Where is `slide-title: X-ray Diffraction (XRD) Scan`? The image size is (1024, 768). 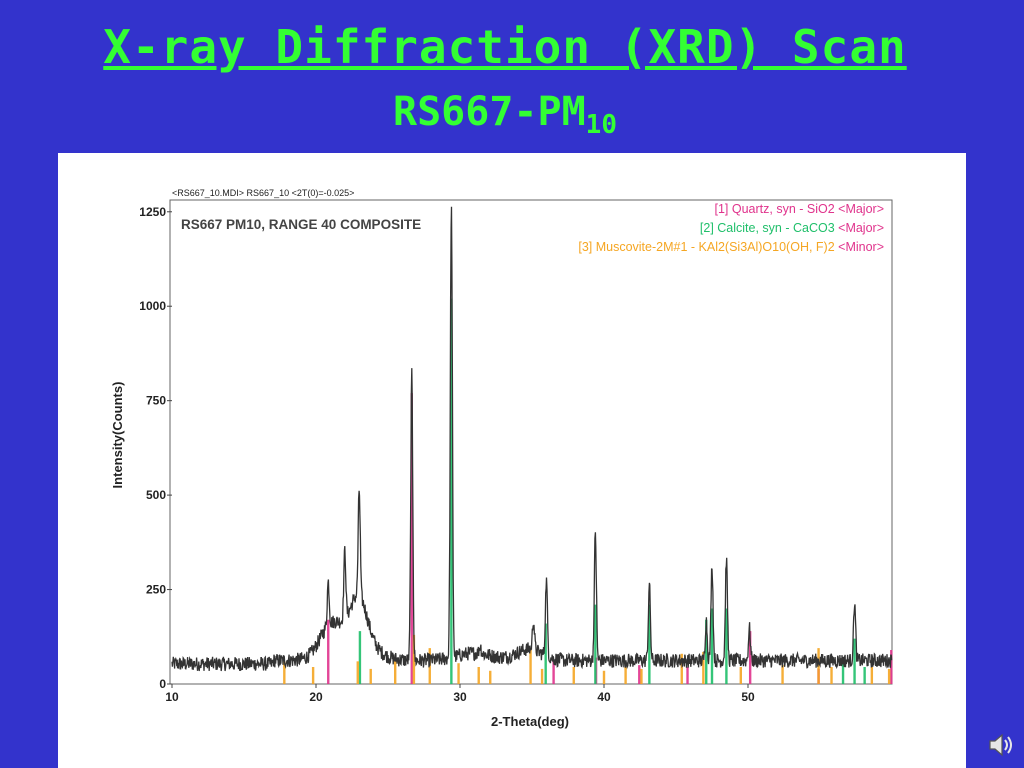
slide-title: X-ray Diffraction (XRD) Scan is located at coordinates (505, 47).